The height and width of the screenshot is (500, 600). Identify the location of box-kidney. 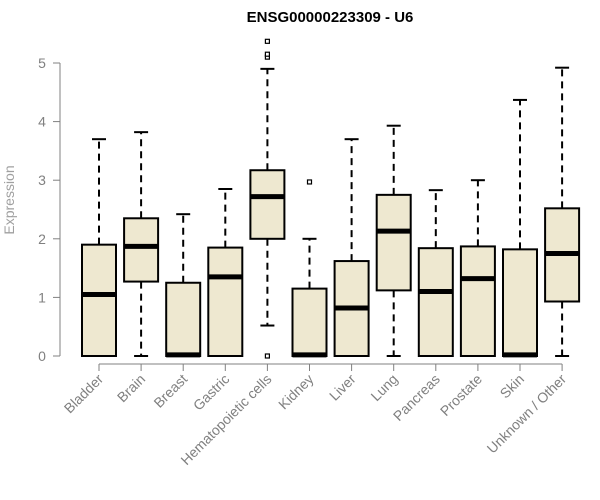
(309, 268).